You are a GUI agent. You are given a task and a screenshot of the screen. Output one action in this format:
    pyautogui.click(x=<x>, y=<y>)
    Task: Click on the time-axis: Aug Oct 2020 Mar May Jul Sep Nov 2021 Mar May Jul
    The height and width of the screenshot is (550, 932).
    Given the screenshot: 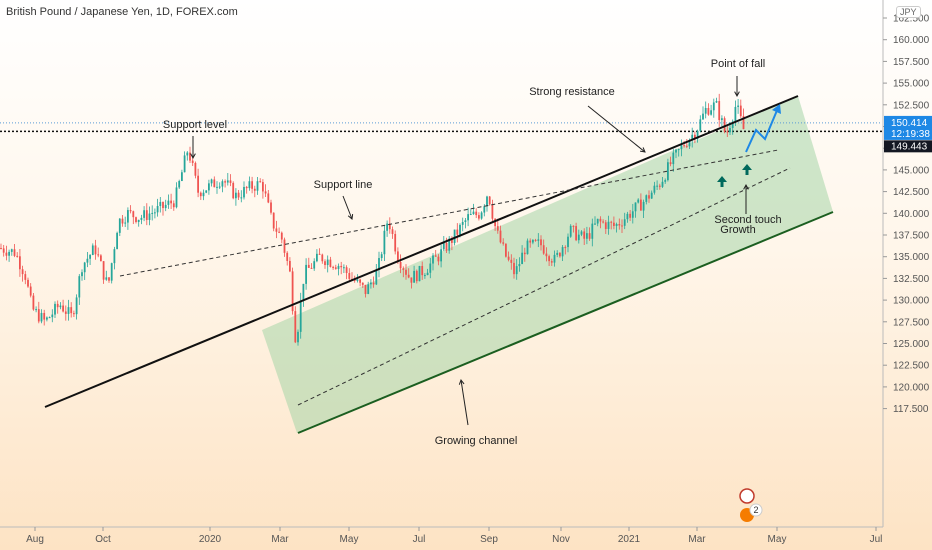 What is the action you would take?
    pyautogui.click(x=441, y=535)
    